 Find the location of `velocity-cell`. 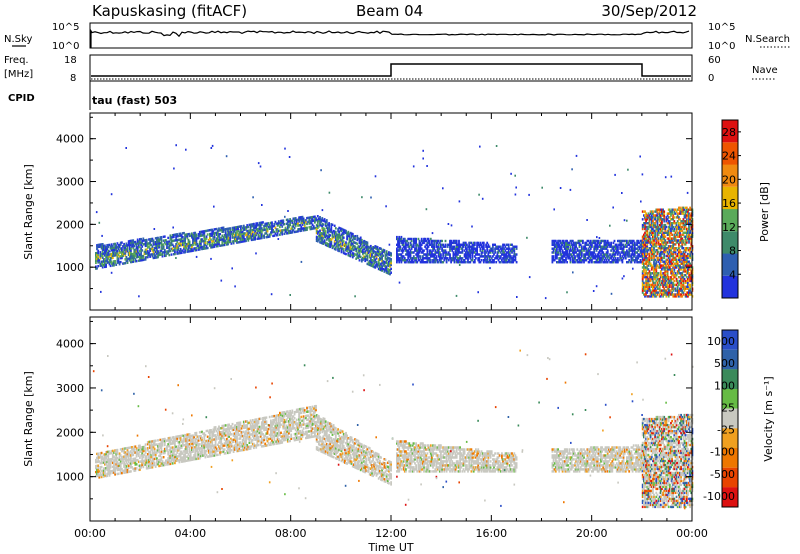

velocity-cell is located at coordinates (106, 456).